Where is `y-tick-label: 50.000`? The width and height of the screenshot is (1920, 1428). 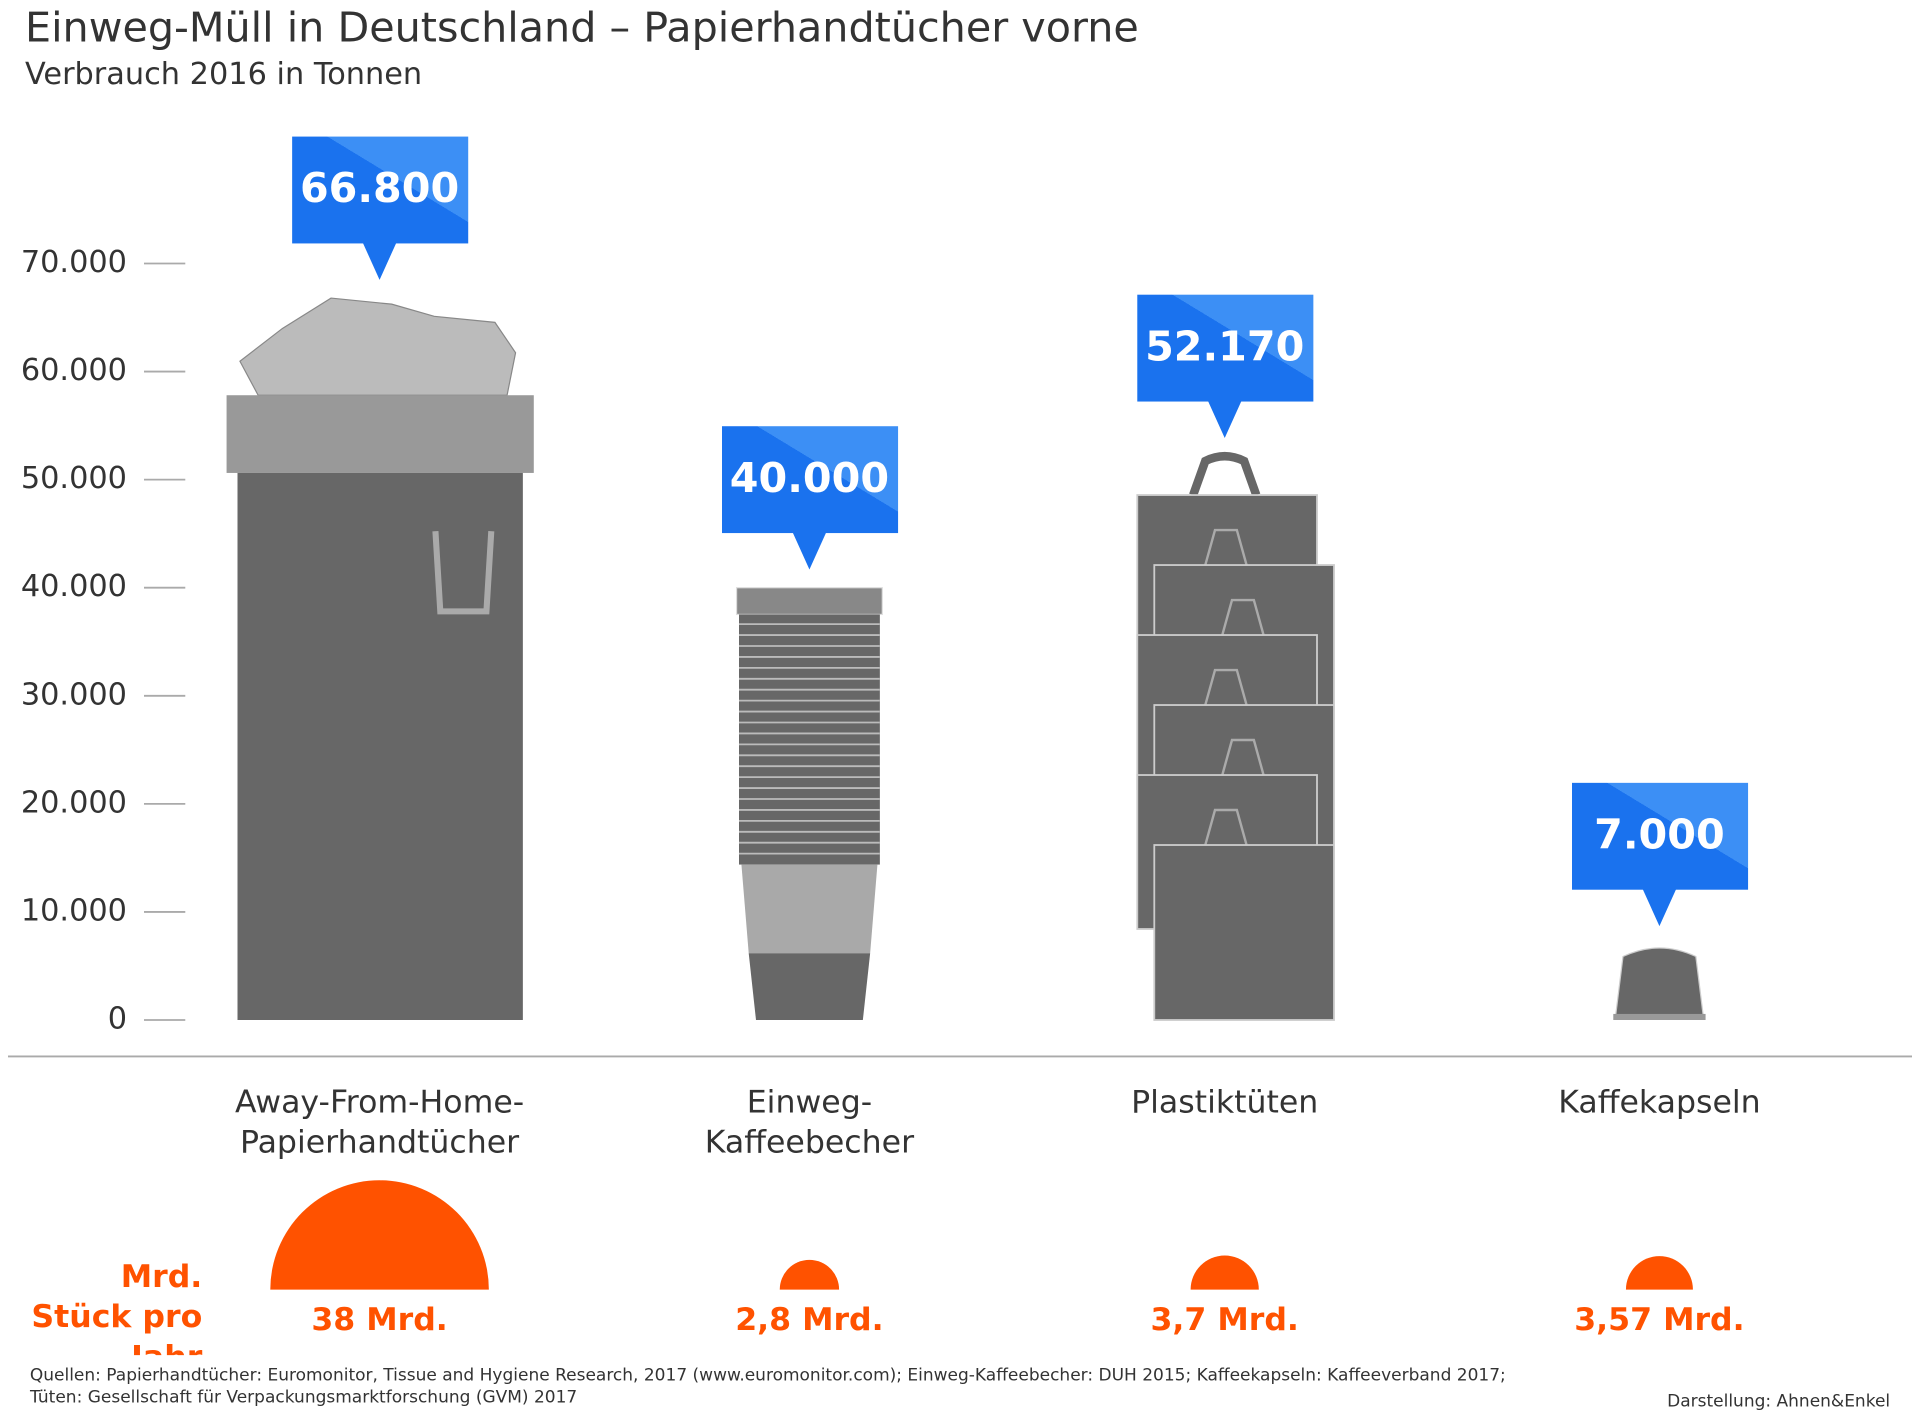 y-tick-label: 50.000 is located at coordinates (74, 478).